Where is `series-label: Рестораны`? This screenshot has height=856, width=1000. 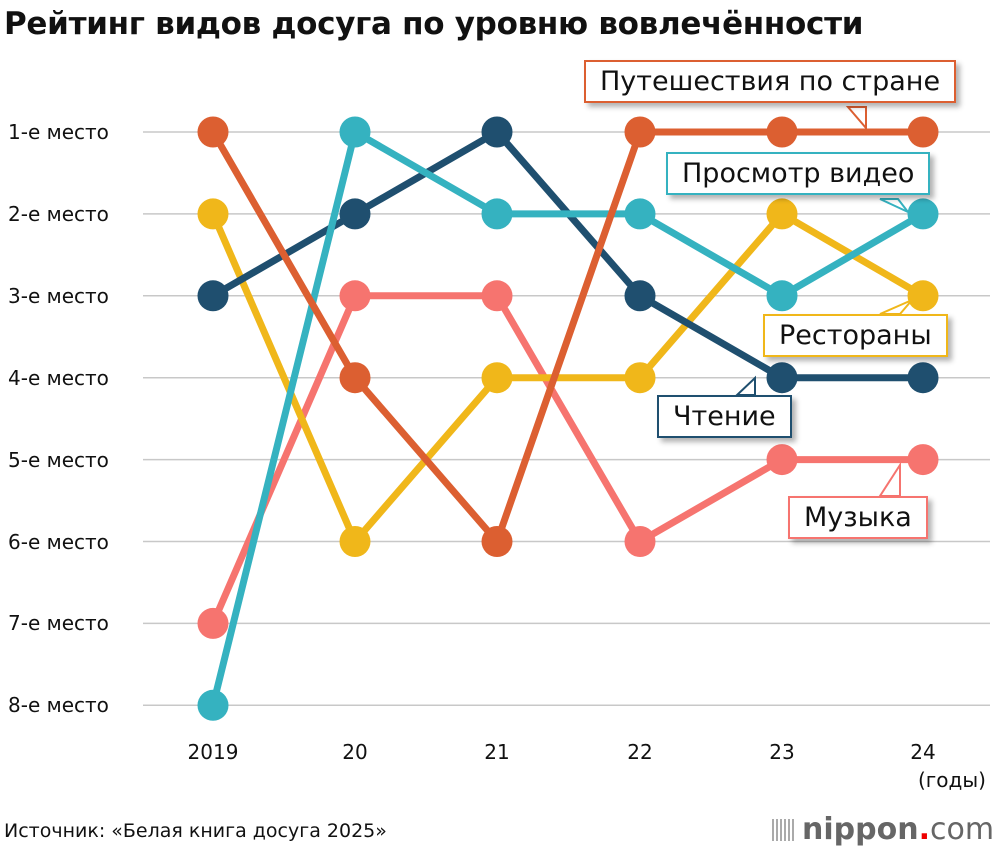 series-label: Рестораны is located at coordinates (855, 335).